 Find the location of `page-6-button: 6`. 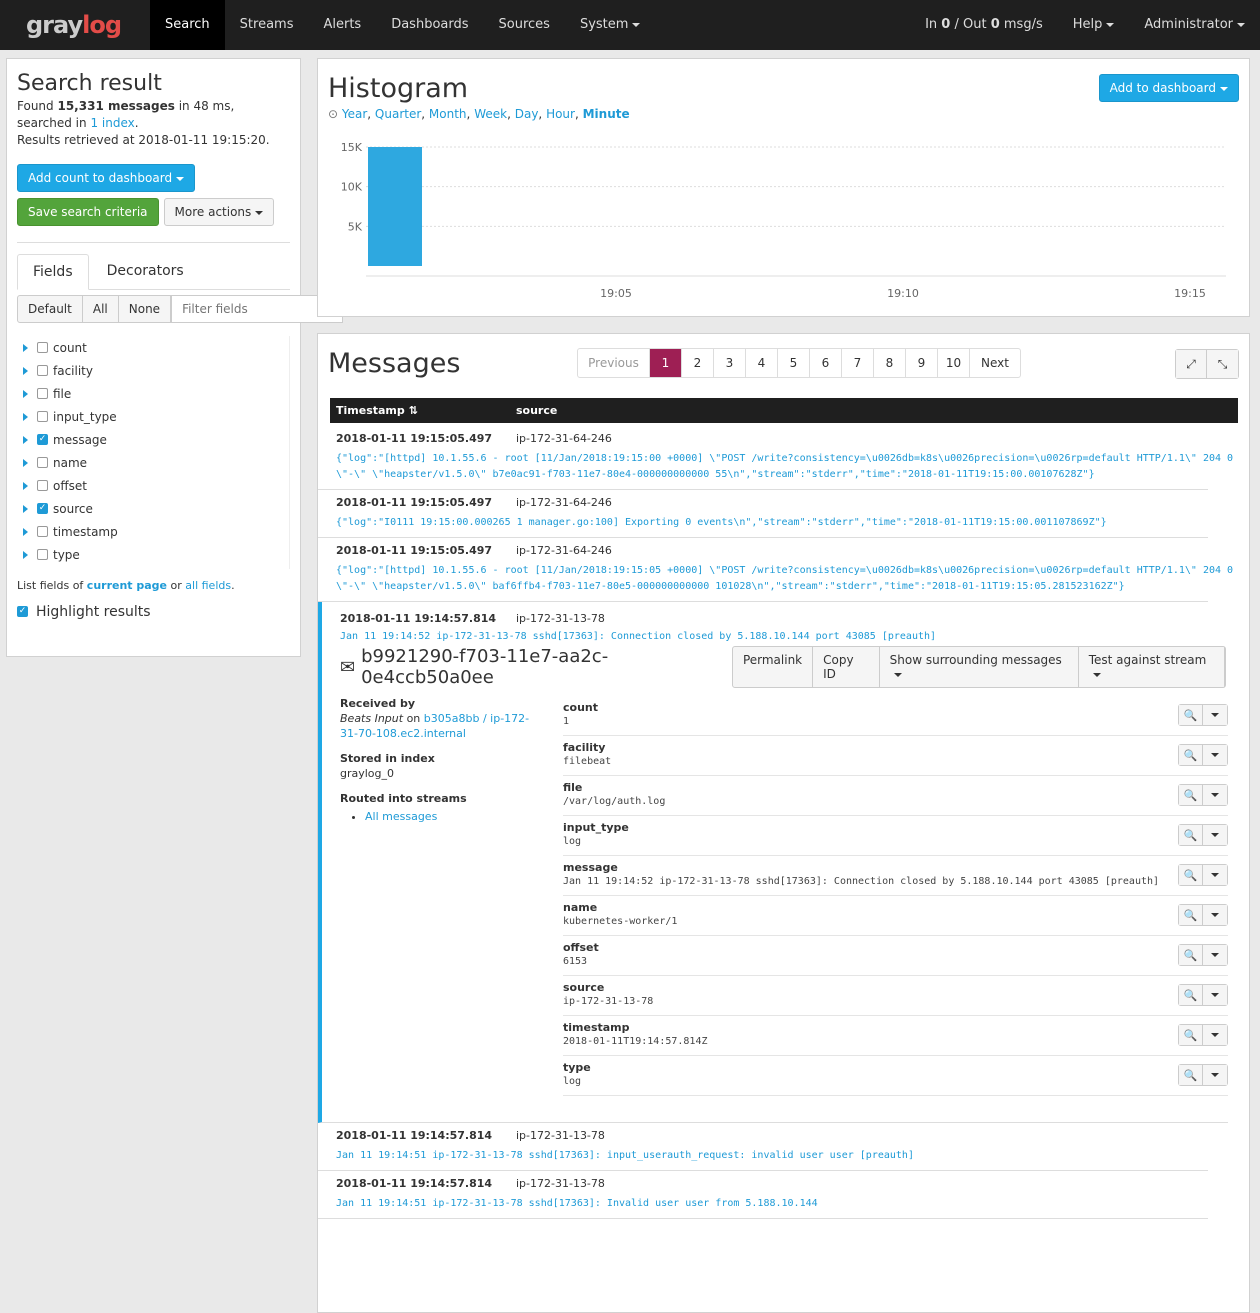

page-6-button: 6 is located at coordinates (826, 363).